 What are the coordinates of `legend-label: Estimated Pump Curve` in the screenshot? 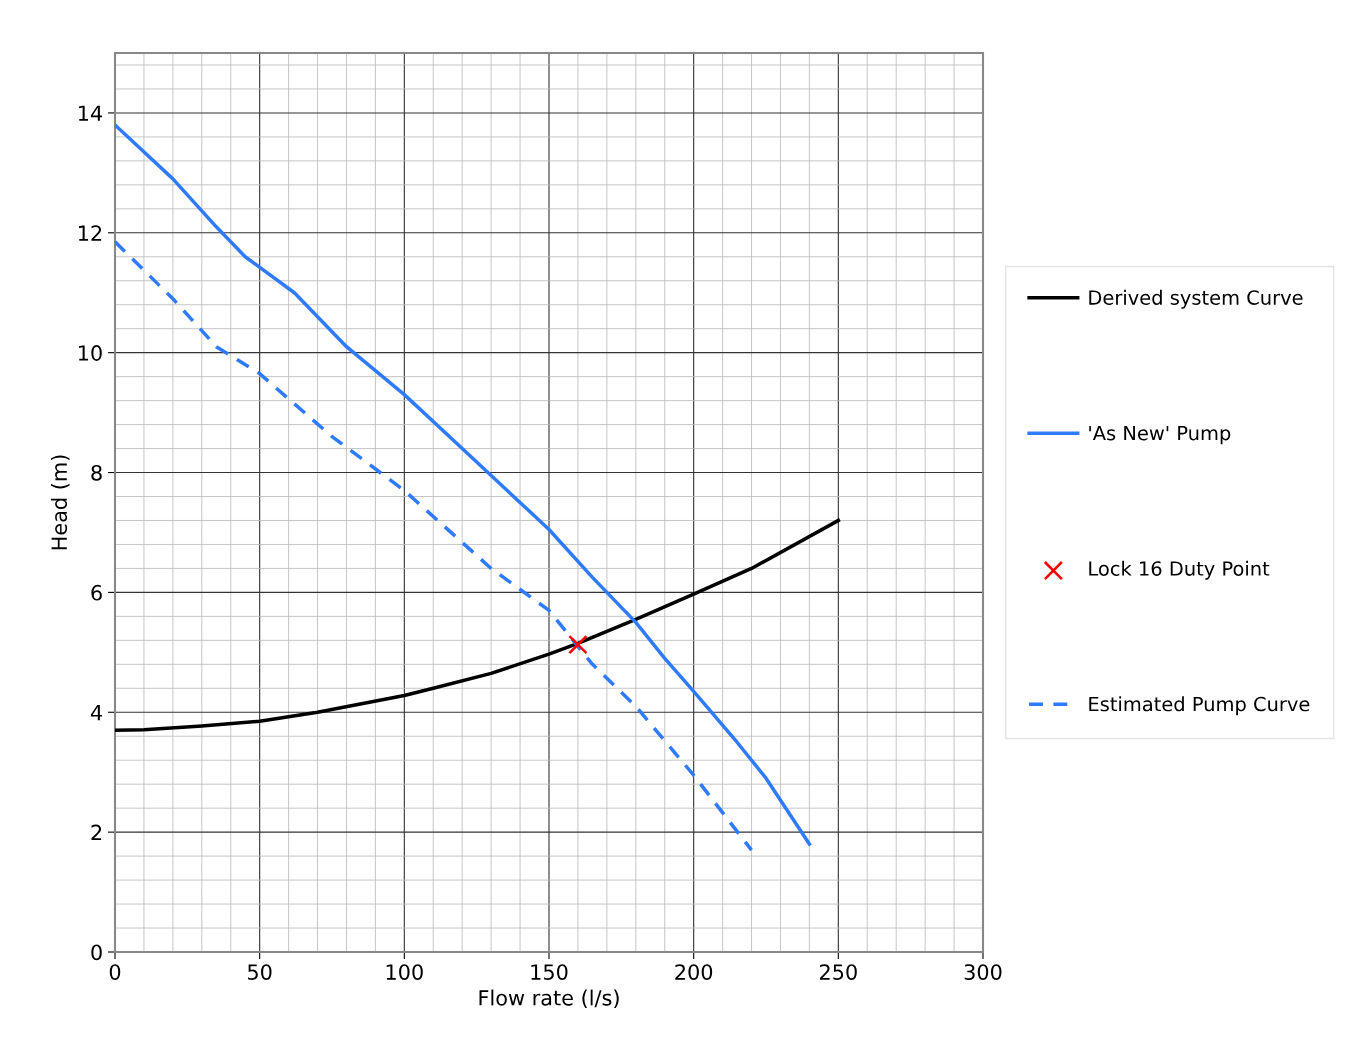 It's located at (1199, 706).